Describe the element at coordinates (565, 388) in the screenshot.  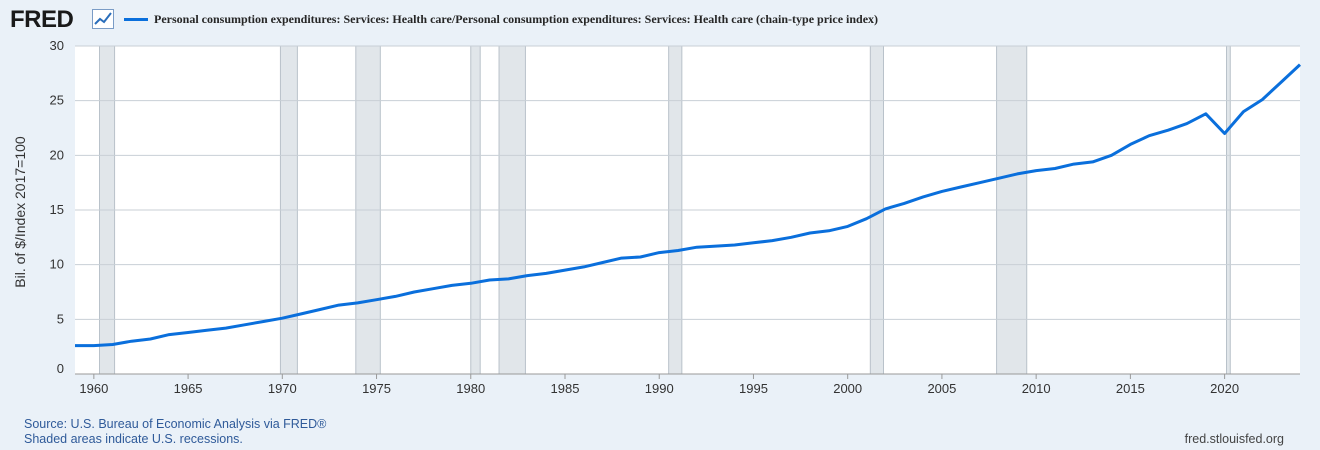
I see `x-tick-label: 1985` at that location.